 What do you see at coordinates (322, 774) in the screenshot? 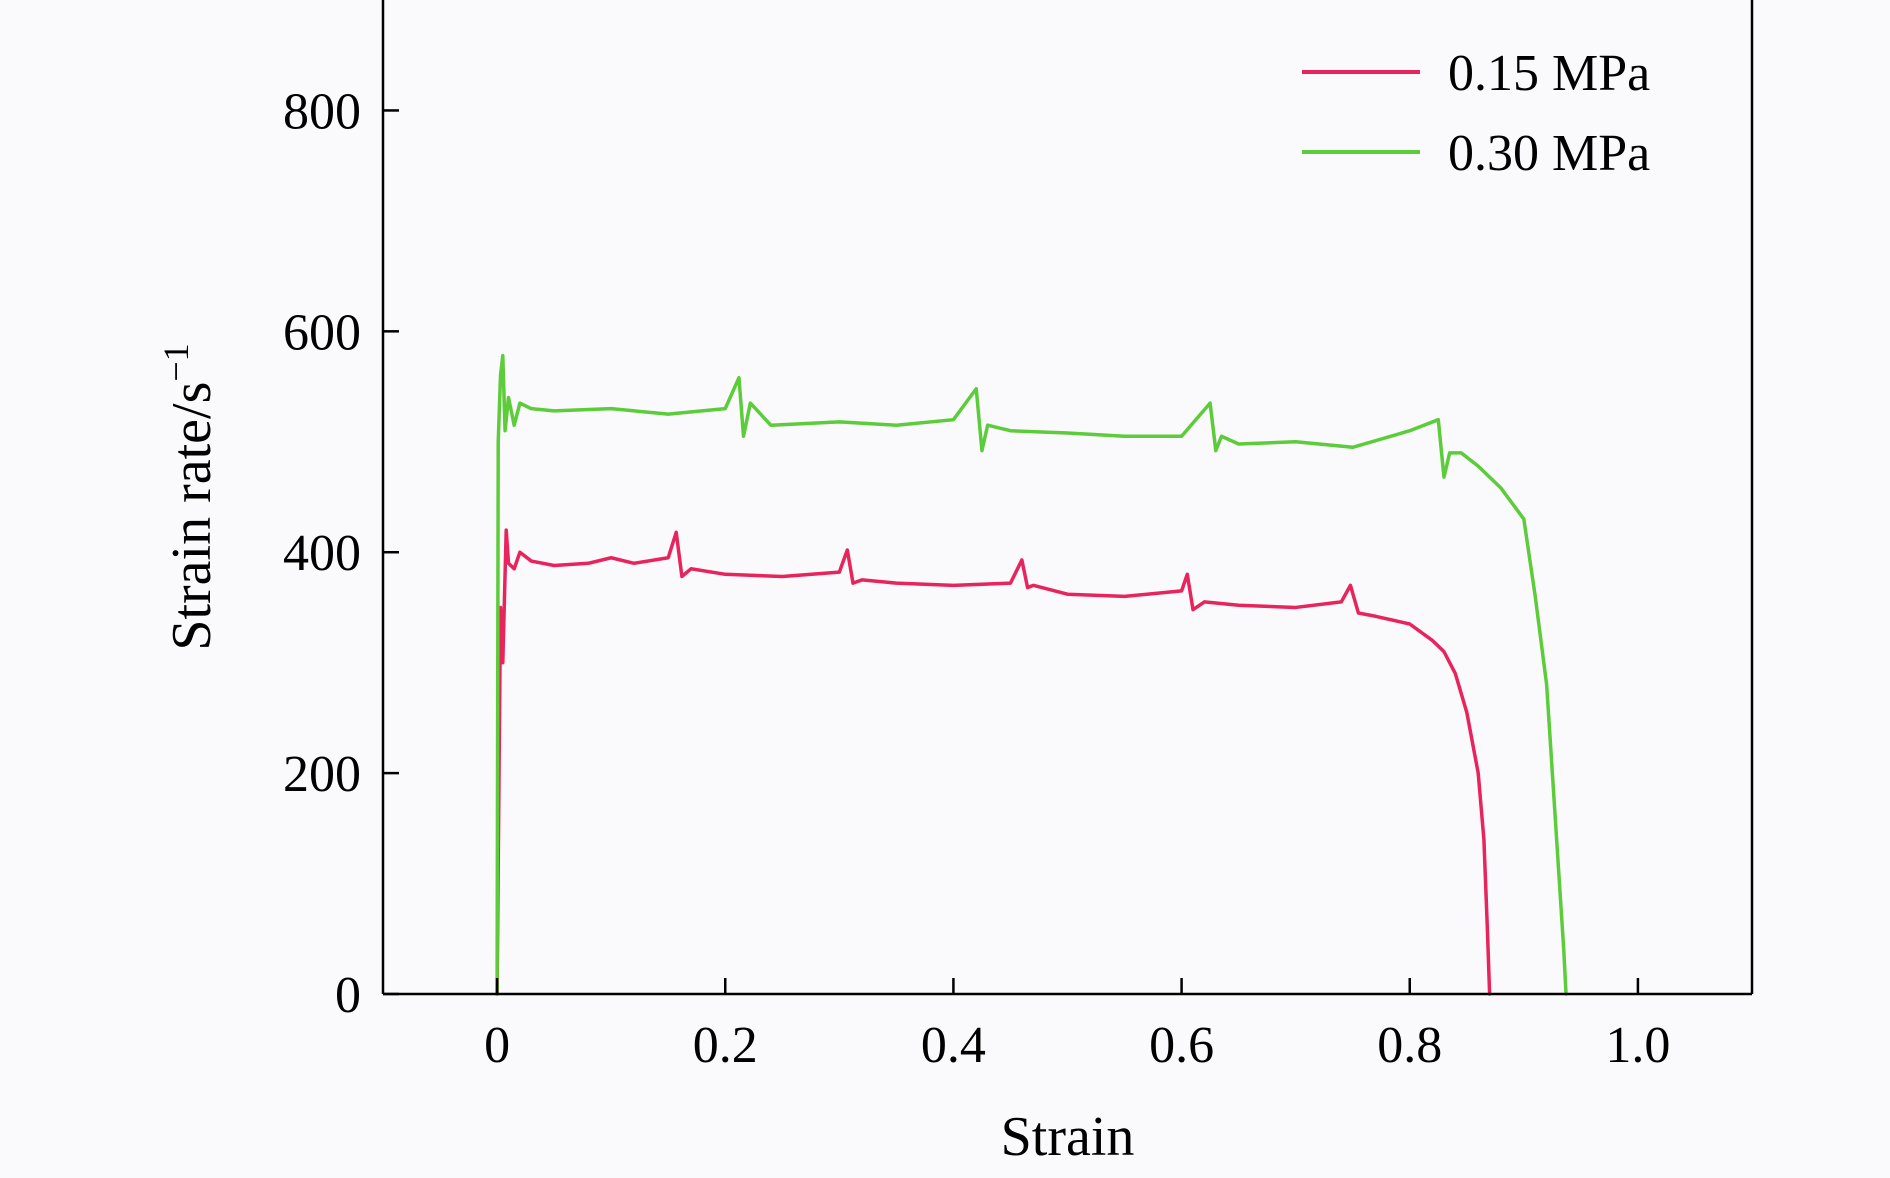
I see `y-tick-label: 200` at bounding box center [322, 774].